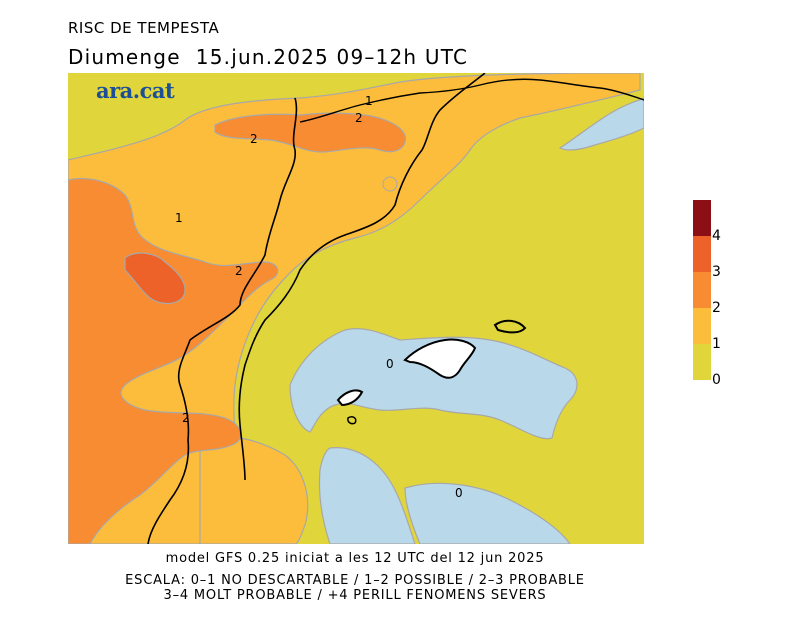 The width and height of the screenshot is (800, 617). What do you see at coordinates (350, 398) in the screenshot?
I see `island-ibiza` at bounding box center [350, 398].